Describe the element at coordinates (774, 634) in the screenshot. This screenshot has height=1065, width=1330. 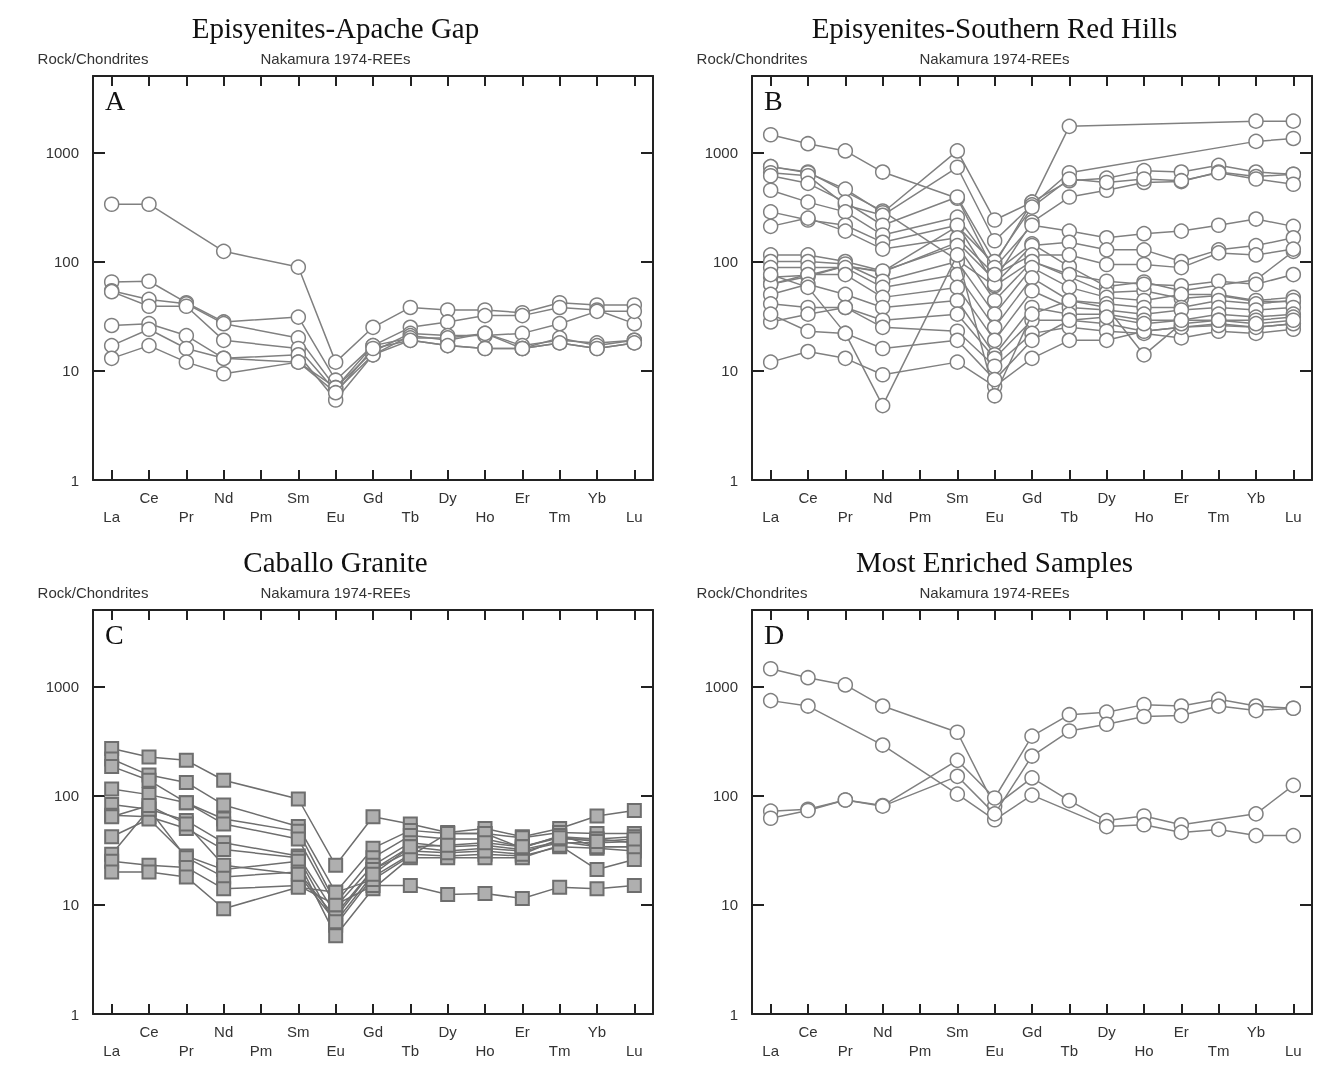
I see `annotation: D` at that location.